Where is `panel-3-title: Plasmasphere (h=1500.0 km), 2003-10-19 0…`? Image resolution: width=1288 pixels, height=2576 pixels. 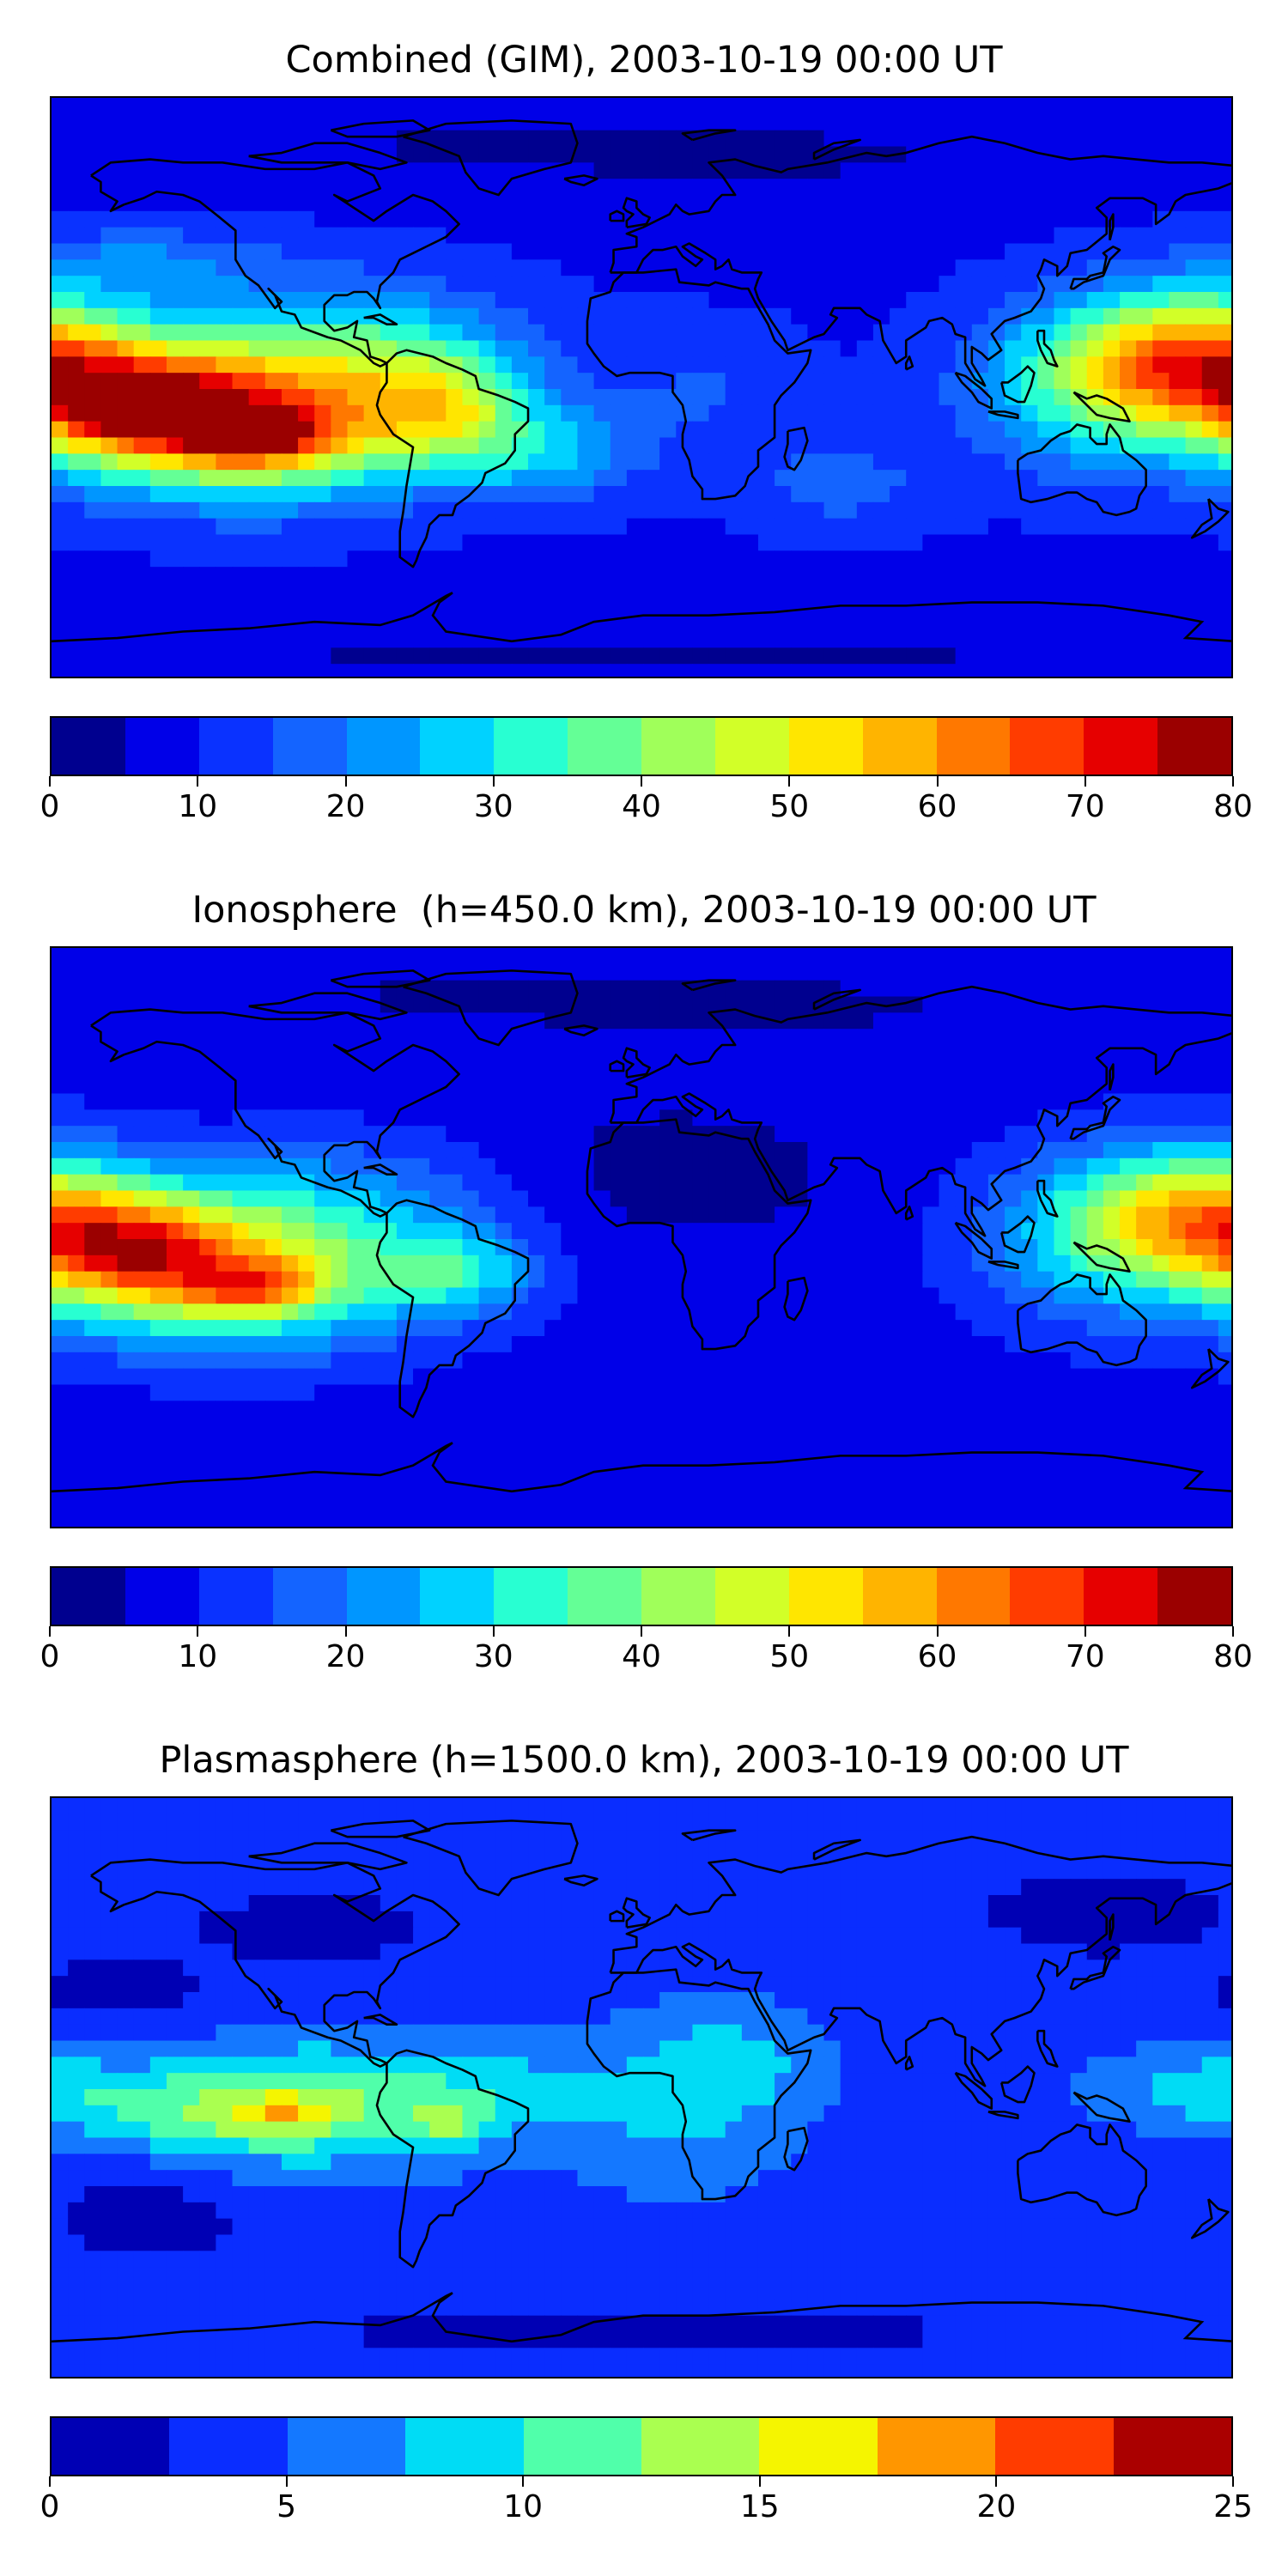
panel-3-title: Plasmasphere (h=1500.0 km), 2003-10-19 0… is located at coordinates (644, 1761).